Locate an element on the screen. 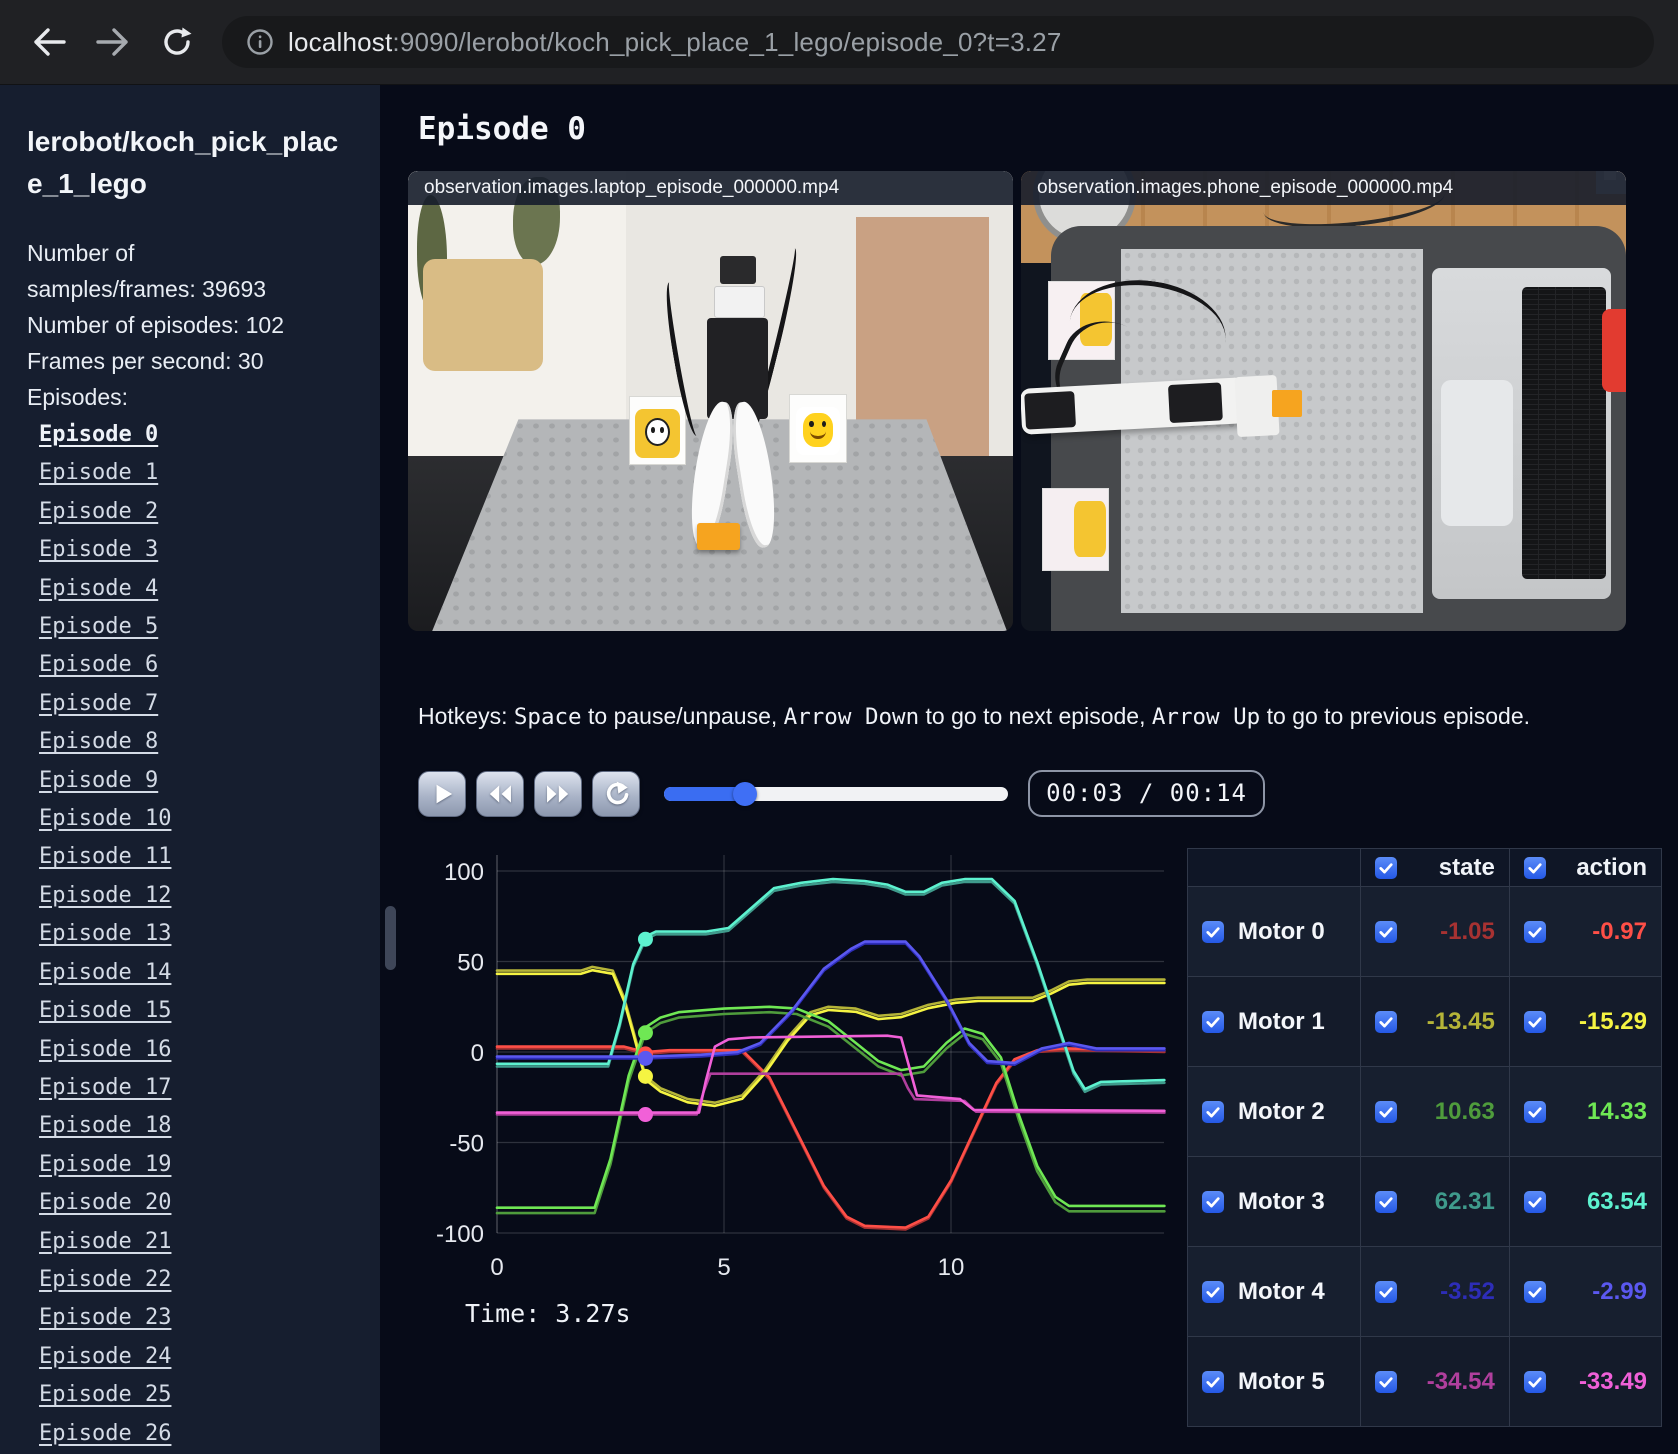 The height and width of the screenshot is (1454, 1678). state-value: 10.63 is located at coordinates (1464, 1111).